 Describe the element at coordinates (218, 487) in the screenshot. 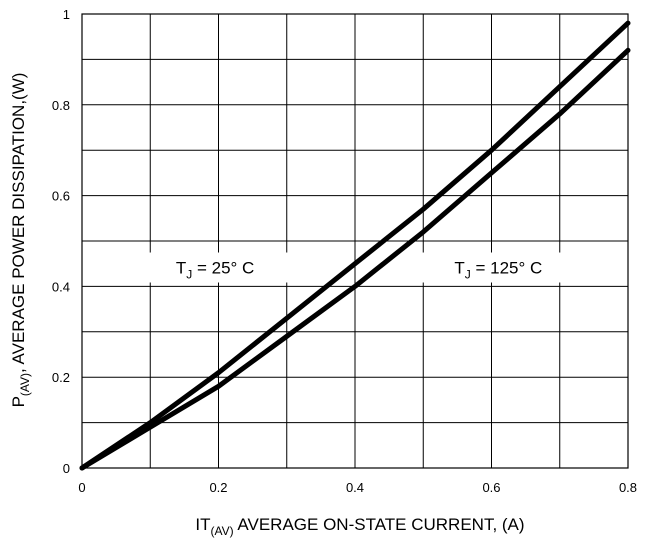

I see `x-tick-label: 0.2` at that location.